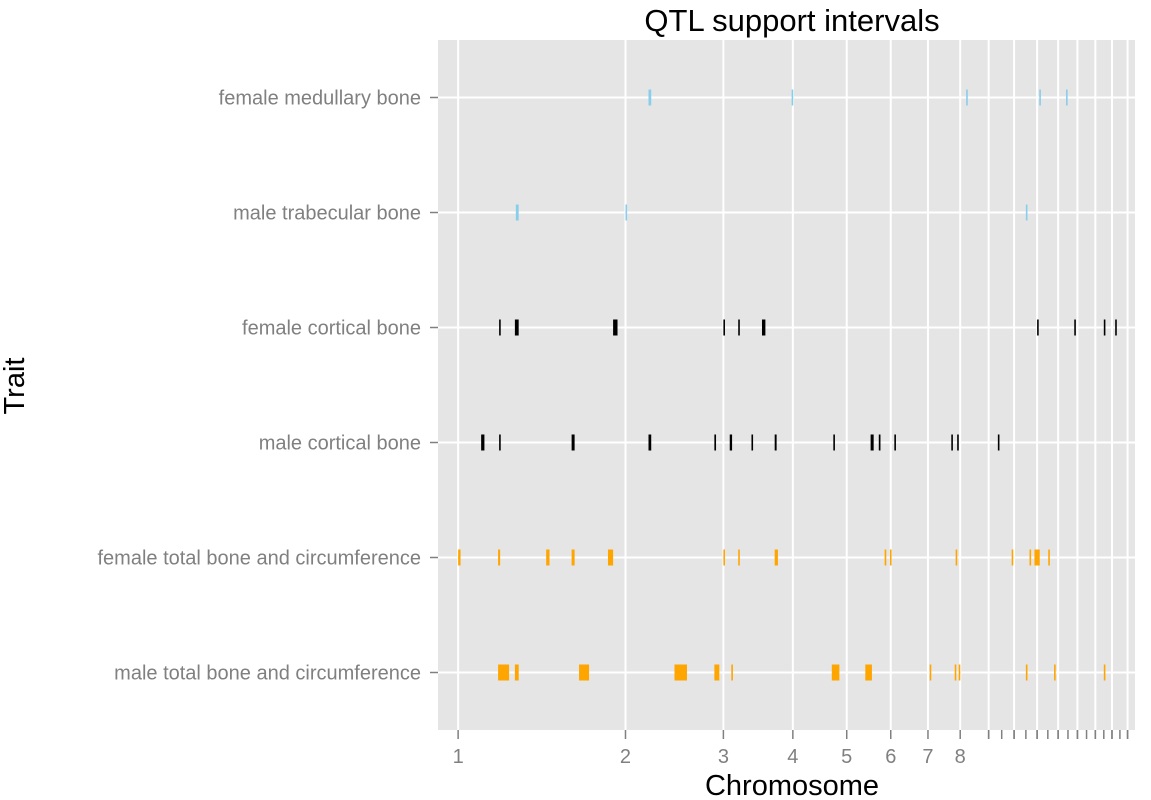 Image resolution: width=1151 pixels, height=800 pixels. What do you see at coordinates (792, 785) in the screenshot?
I see `x-axis-title: Chromosome` at bounding box center [792, 785].